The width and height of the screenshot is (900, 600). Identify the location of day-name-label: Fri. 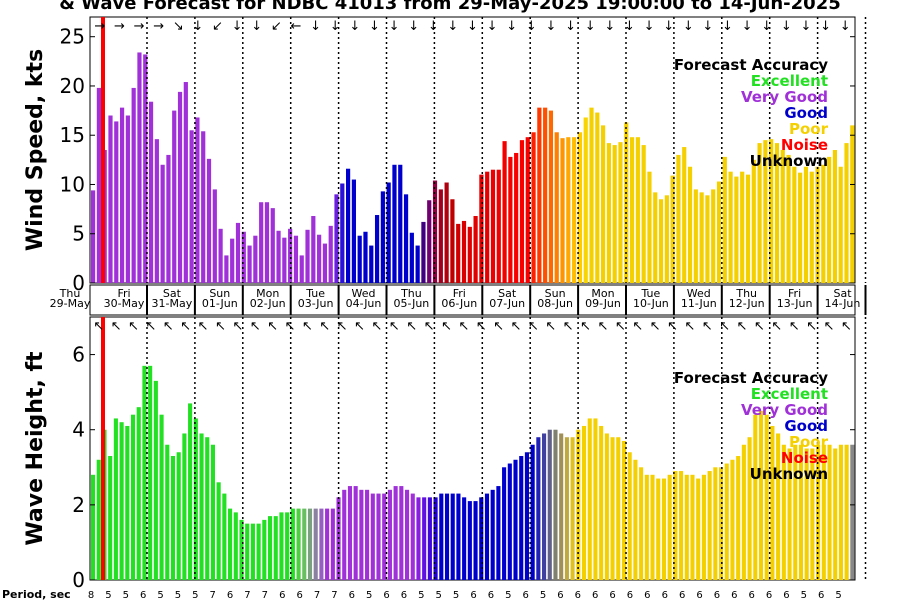
(794, 293).